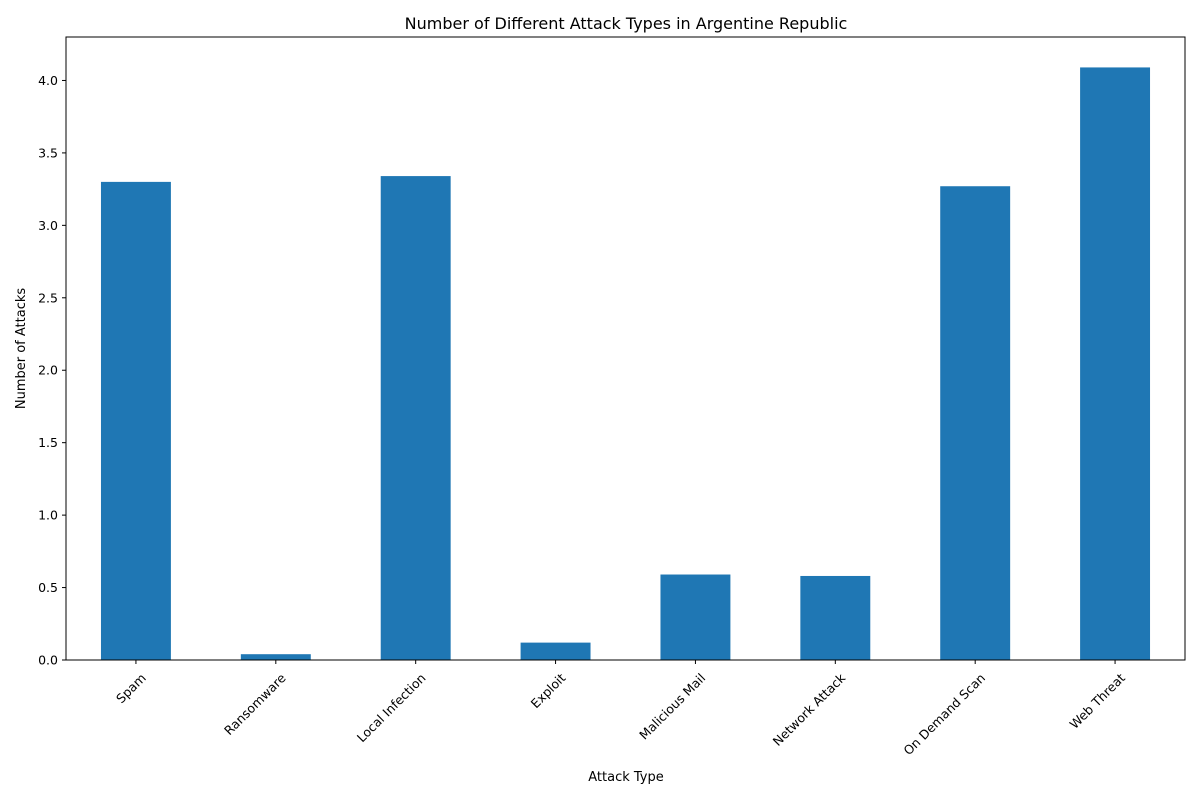 This screenshot has height=804, width=1200. I want to click on bar-spam, so click(135, 420).